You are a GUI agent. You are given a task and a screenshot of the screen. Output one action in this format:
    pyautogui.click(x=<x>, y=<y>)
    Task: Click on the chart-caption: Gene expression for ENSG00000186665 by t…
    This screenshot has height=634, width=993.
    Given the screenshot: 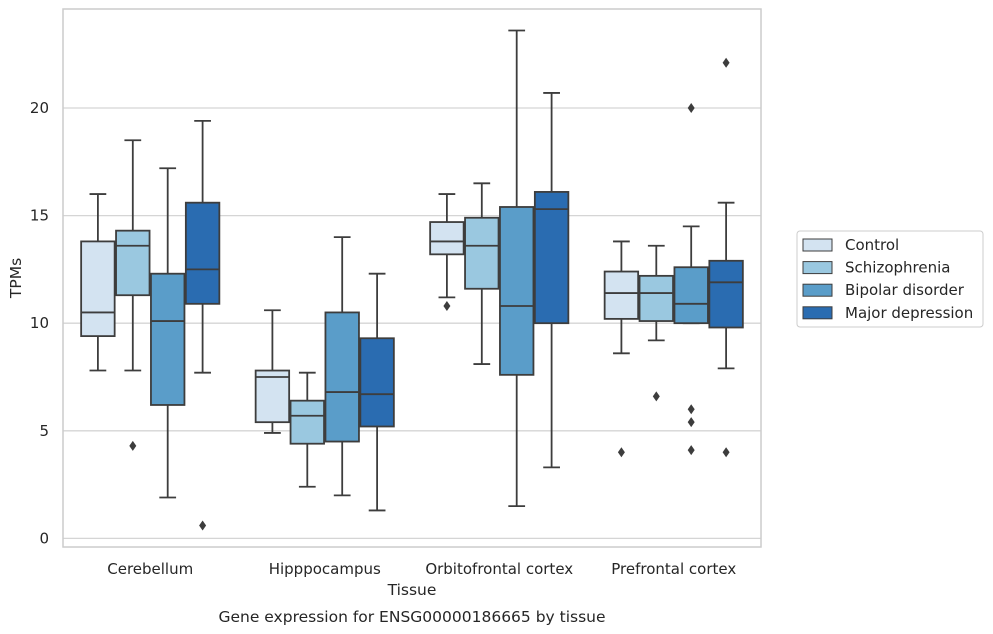 What is the action you would take?
    pyautogui.click(x=411, y=617)
    